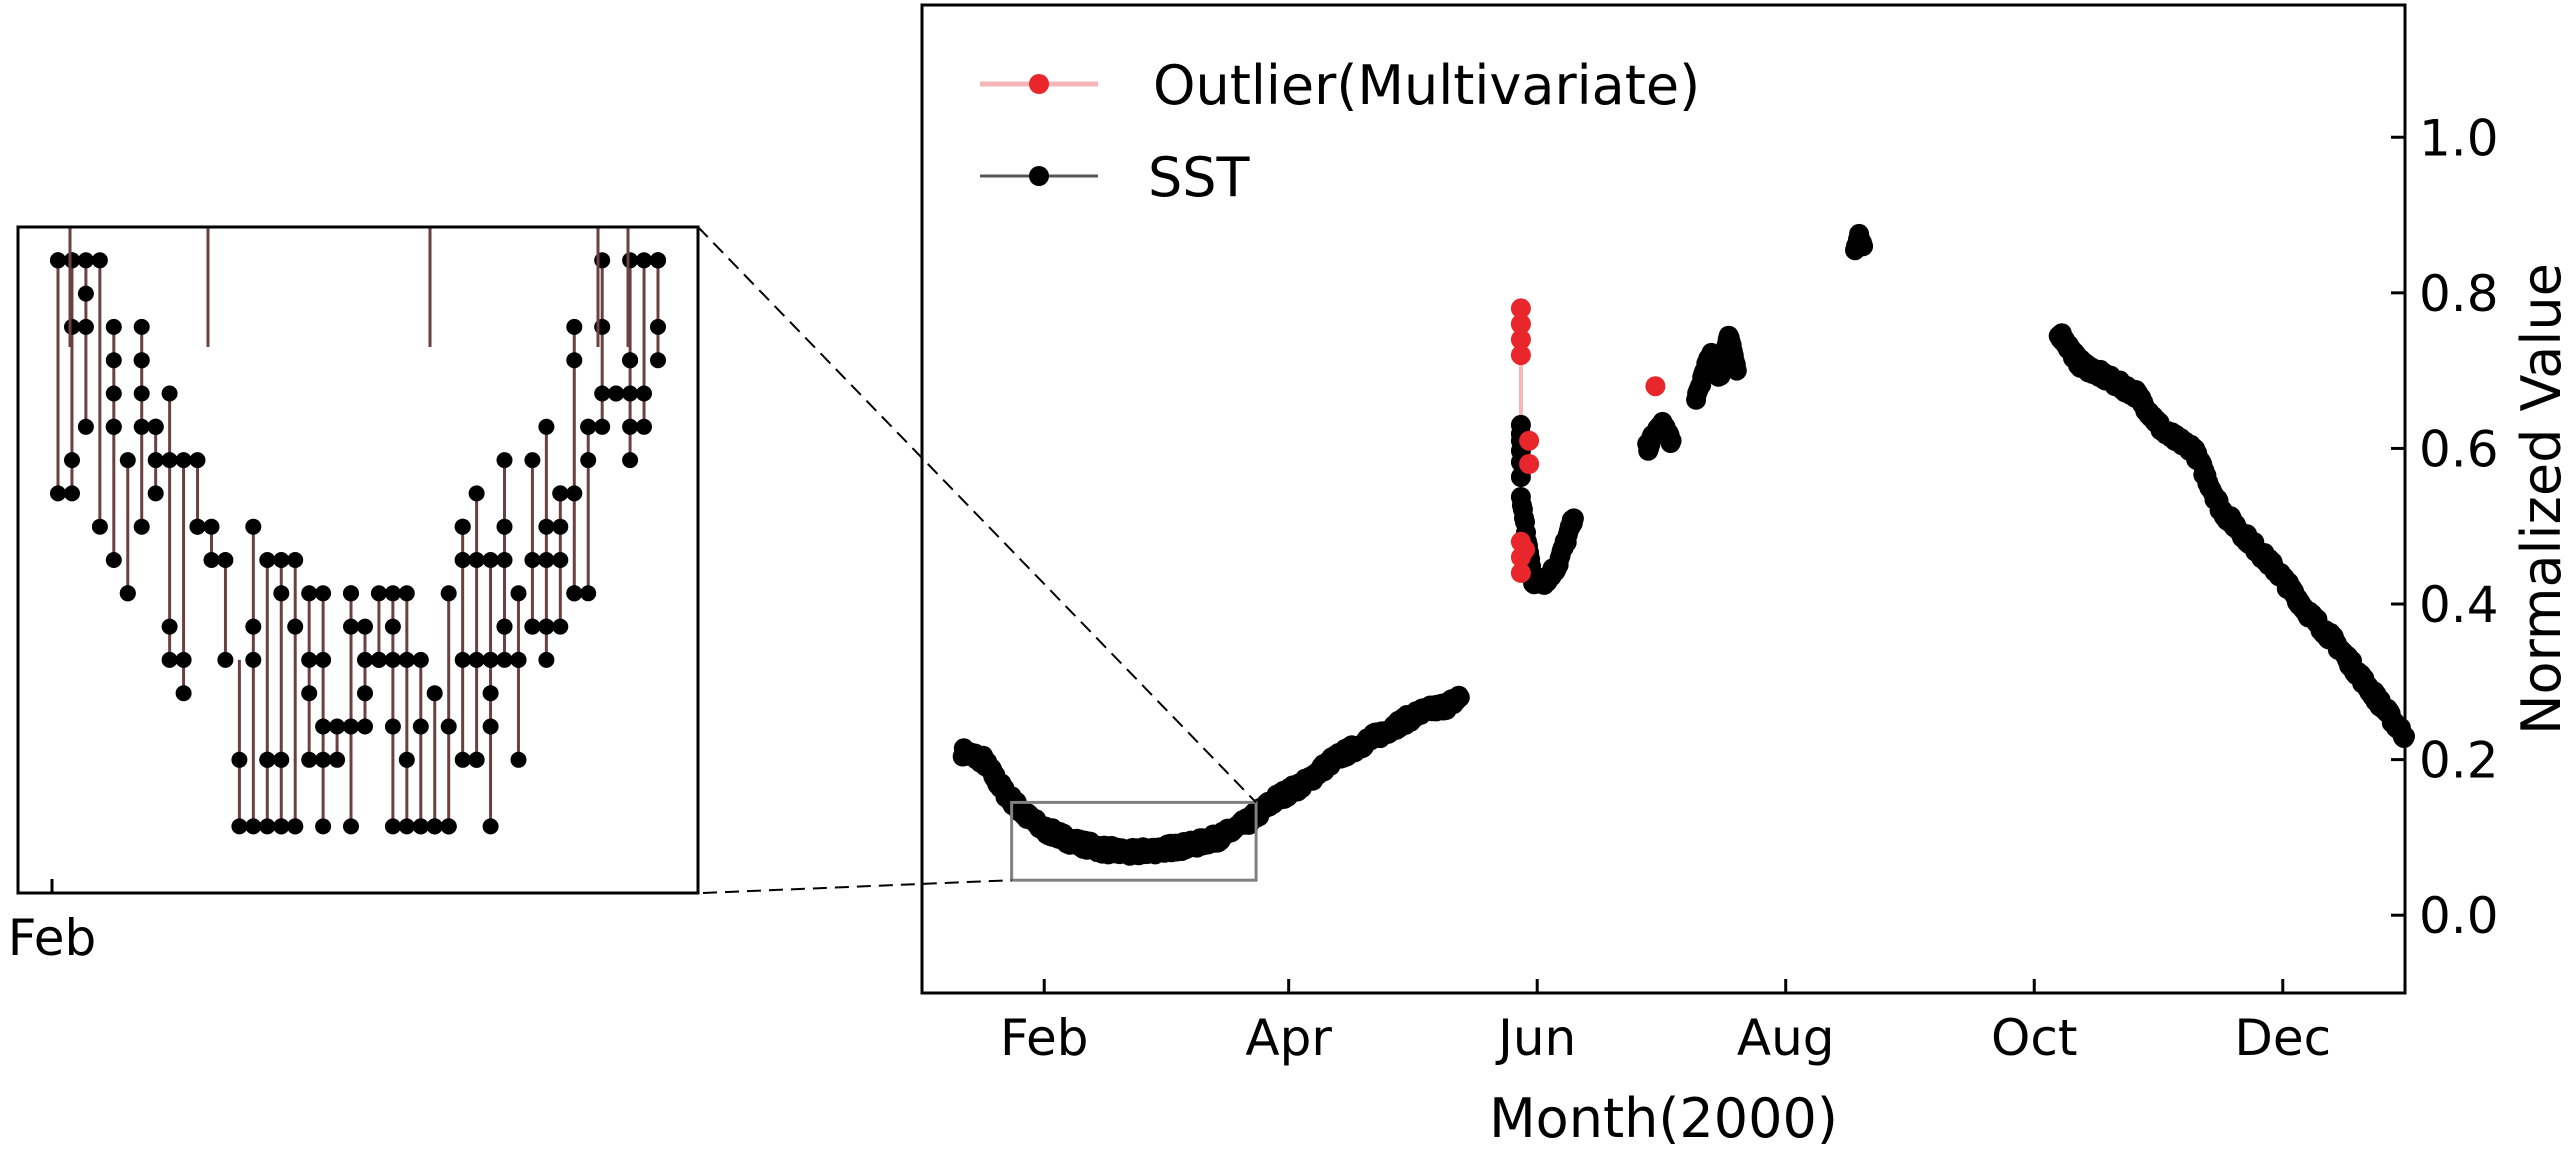 The width and height of the screenshot is (2575, 1160). Describe the element at coordinates (1663, 1118) in the screenshot. I see `x-axis-label: Month(2000)` at that location.